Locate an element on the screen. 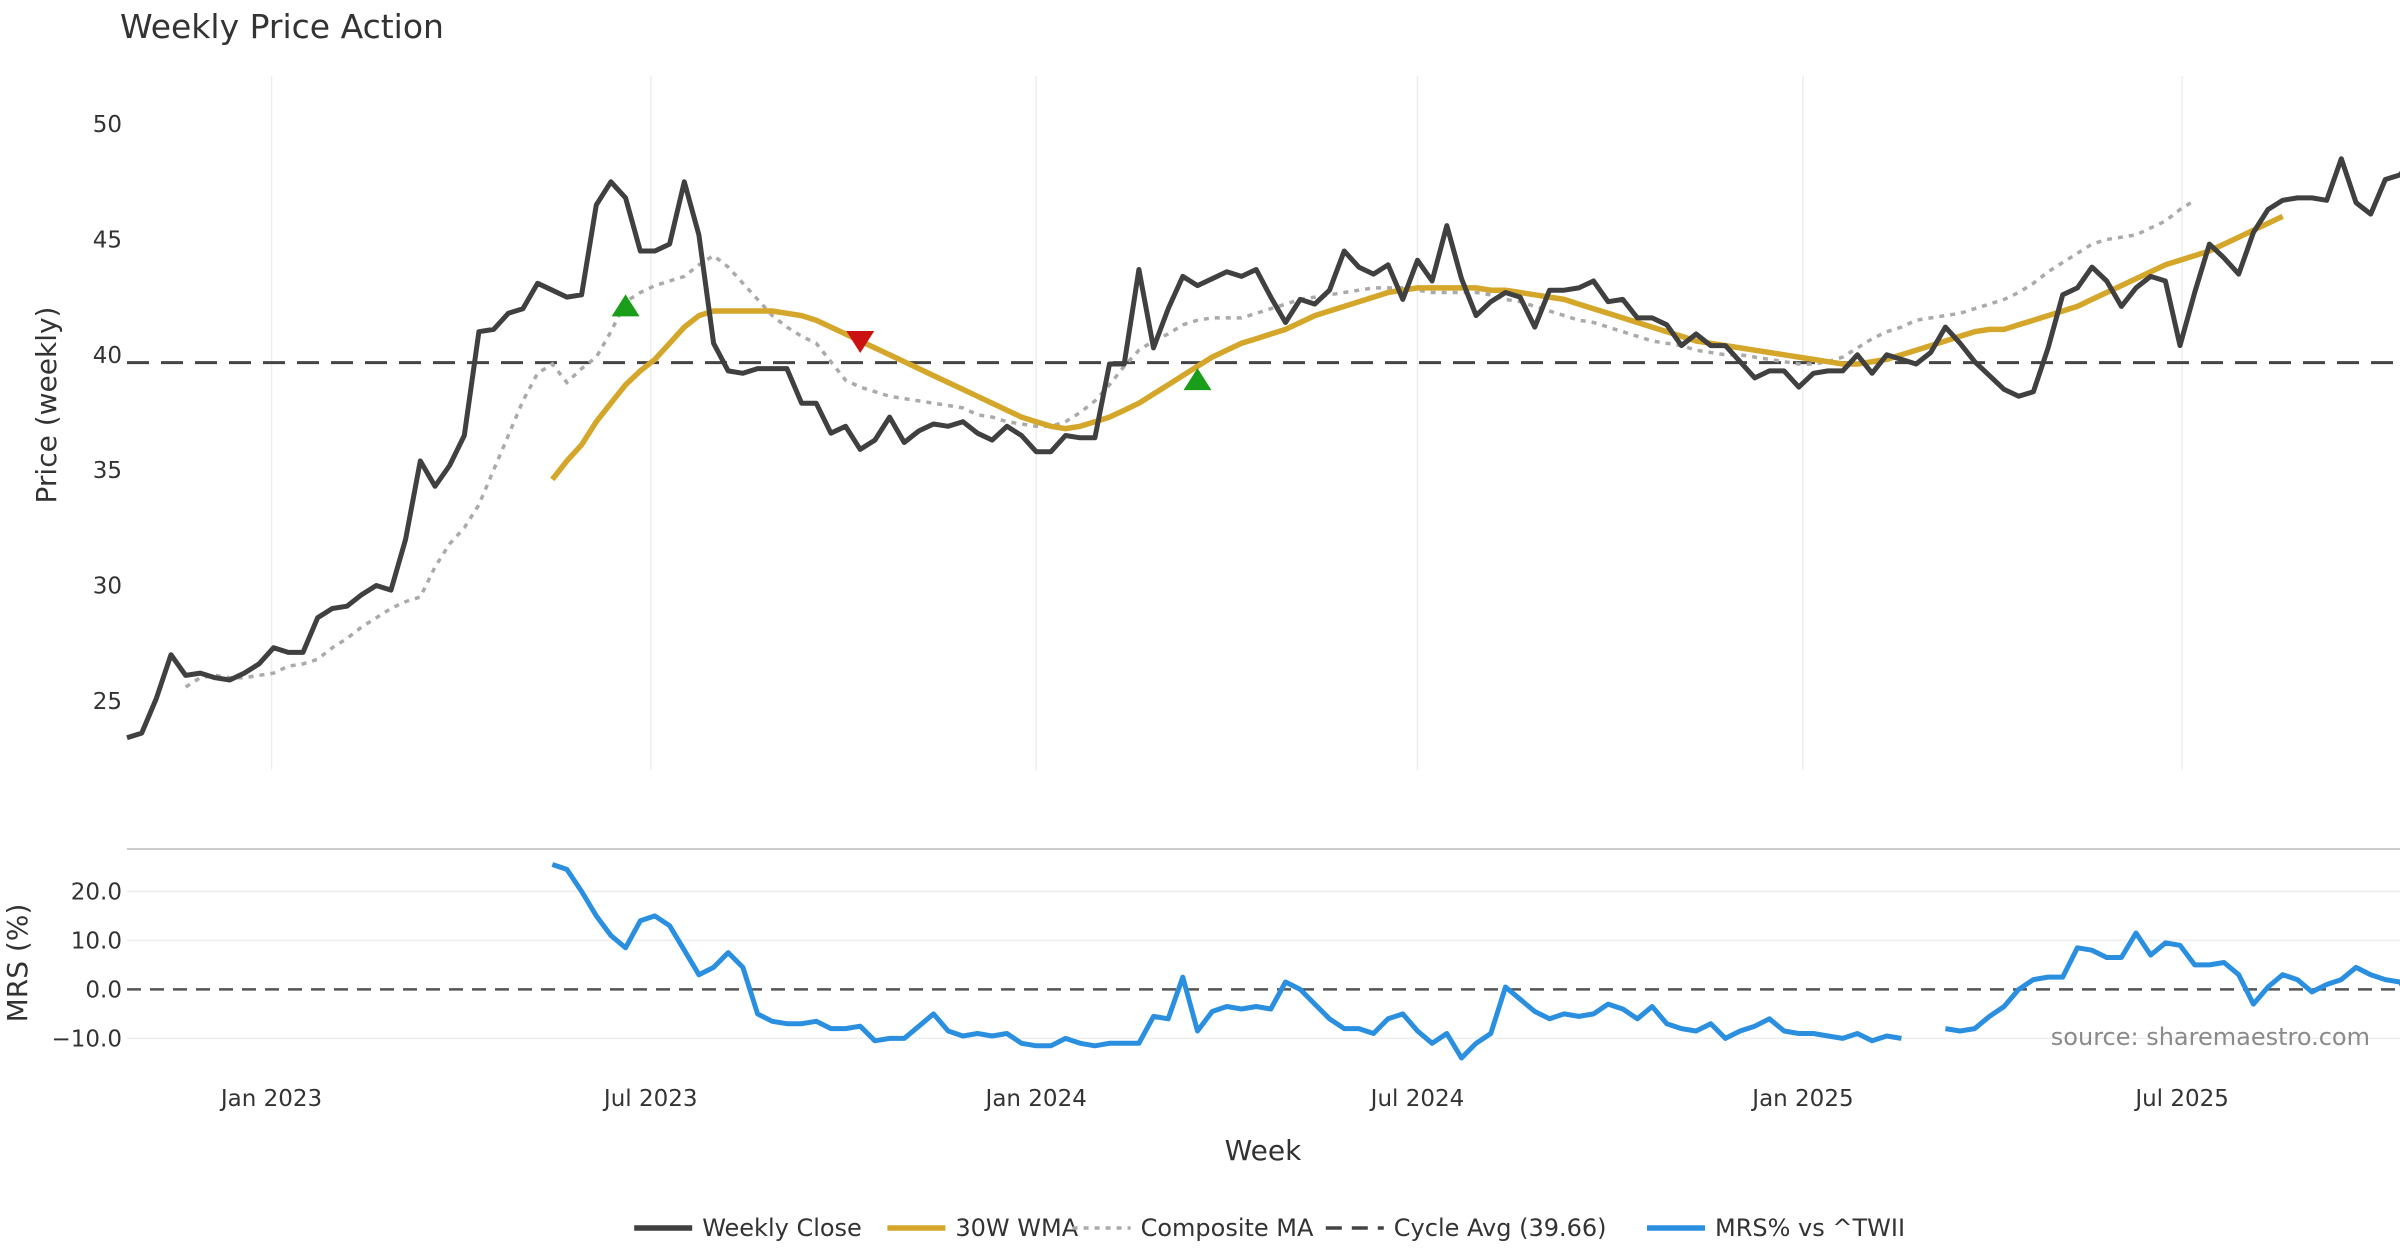 This screenshot has height=1260, width=2400. x-tick-label: Jan 2025 is located at coordinates (1801, 1099).